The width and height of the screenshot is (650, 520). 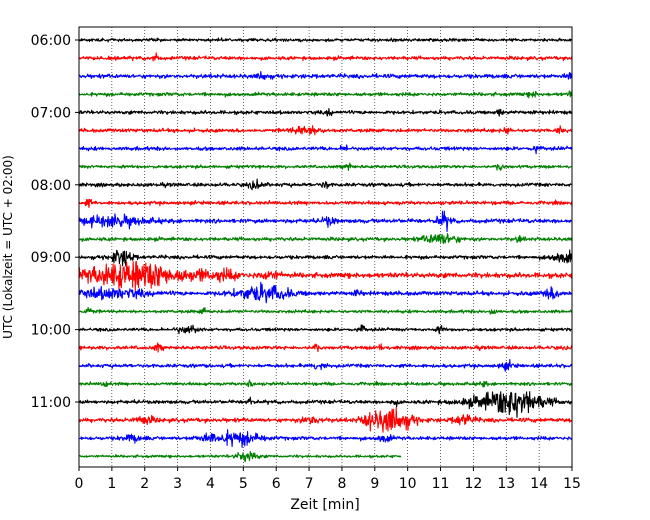 What do you see at coordinates (210, 484) in the screenshot?
I see `x-tick-label-4: 4` at bounding box center [210, 484].